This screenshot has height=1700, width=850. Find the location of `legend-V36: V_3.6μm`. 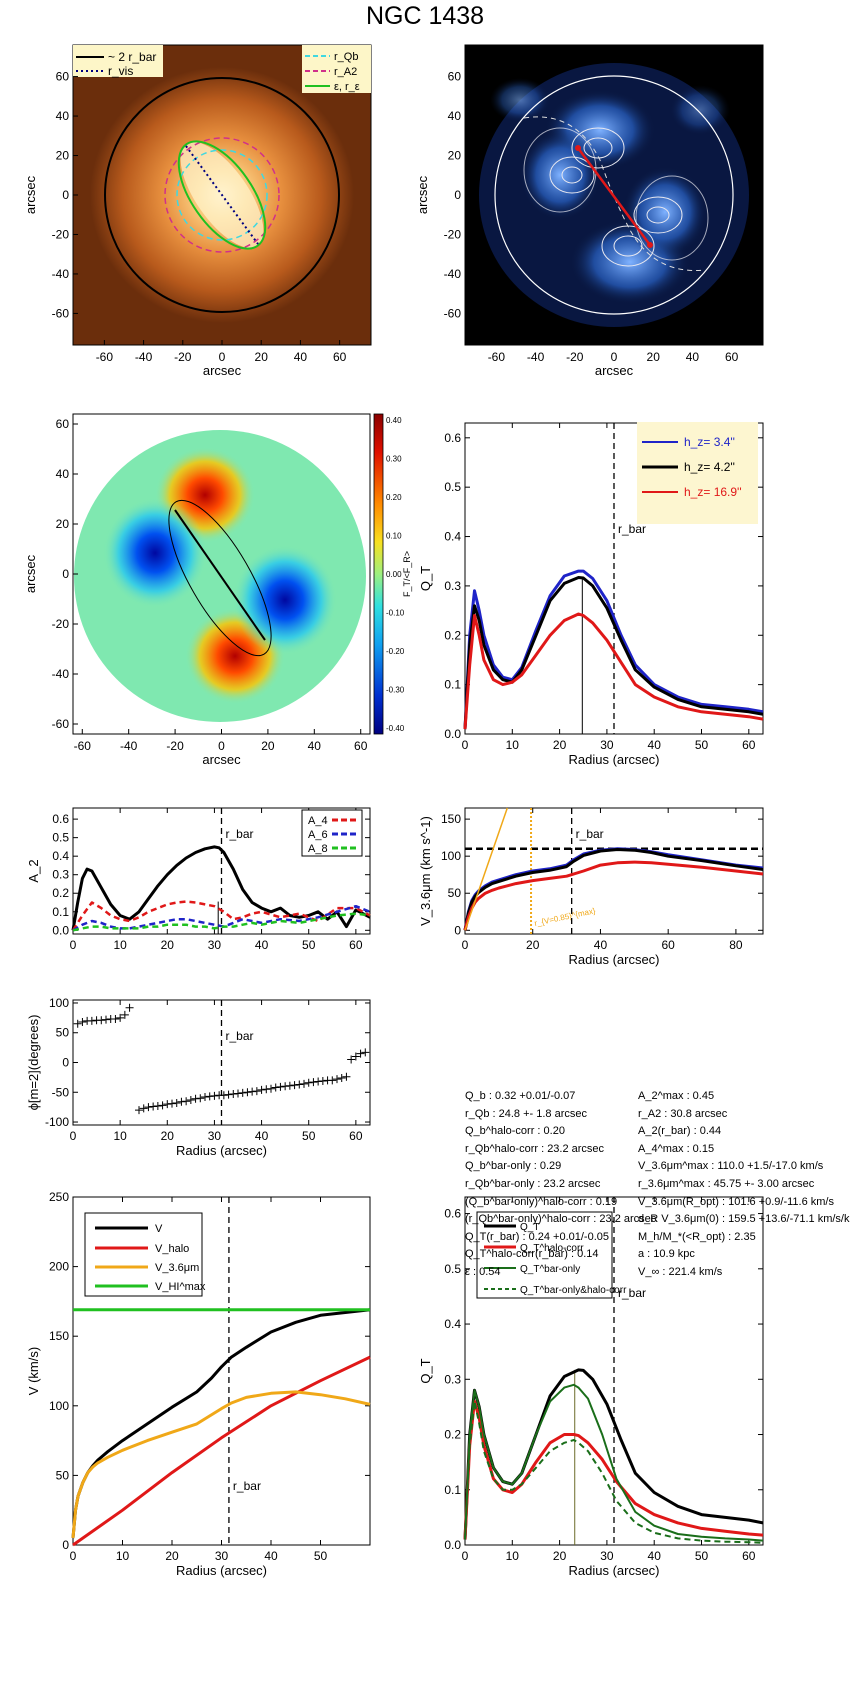

legend-V36: V_3.6μm is located at coordinates (177, 1268).